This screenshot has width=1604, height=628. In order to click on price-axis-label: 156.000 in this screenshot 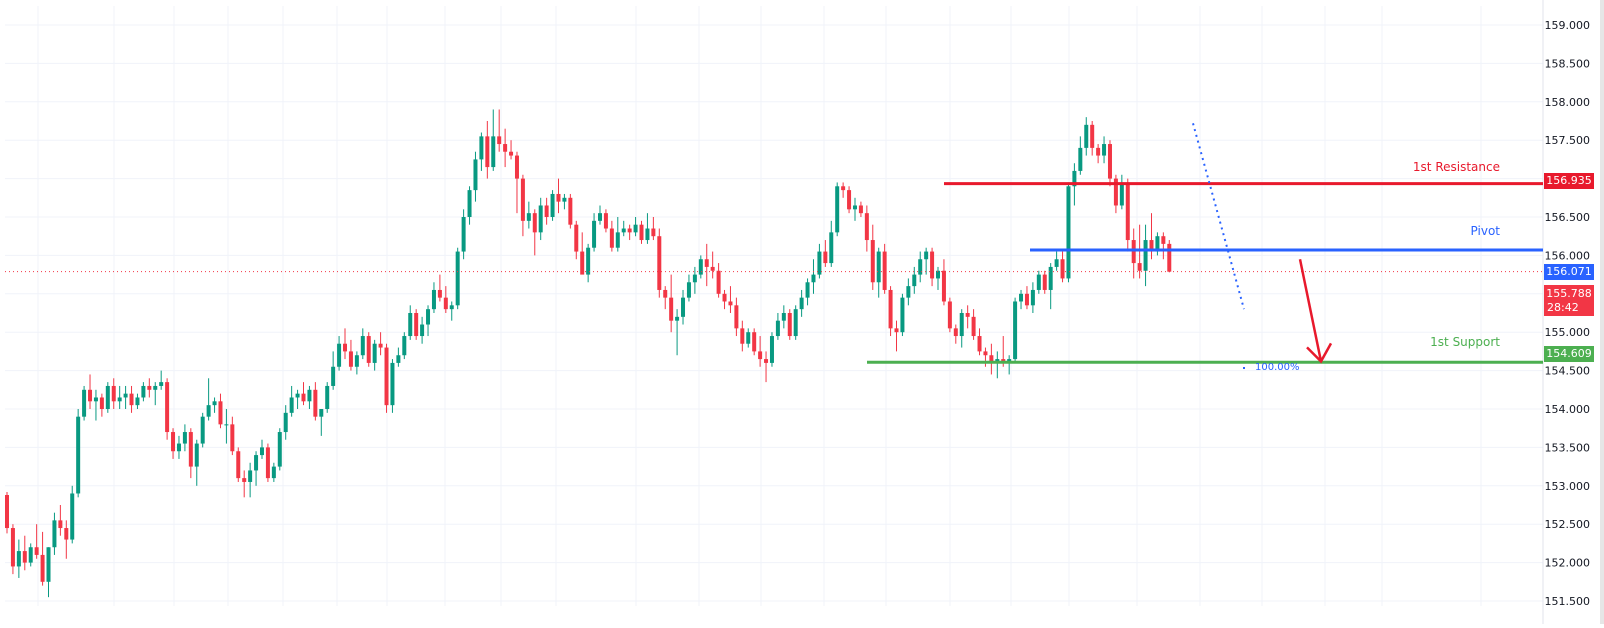, I will do `click(1568, 255)`.